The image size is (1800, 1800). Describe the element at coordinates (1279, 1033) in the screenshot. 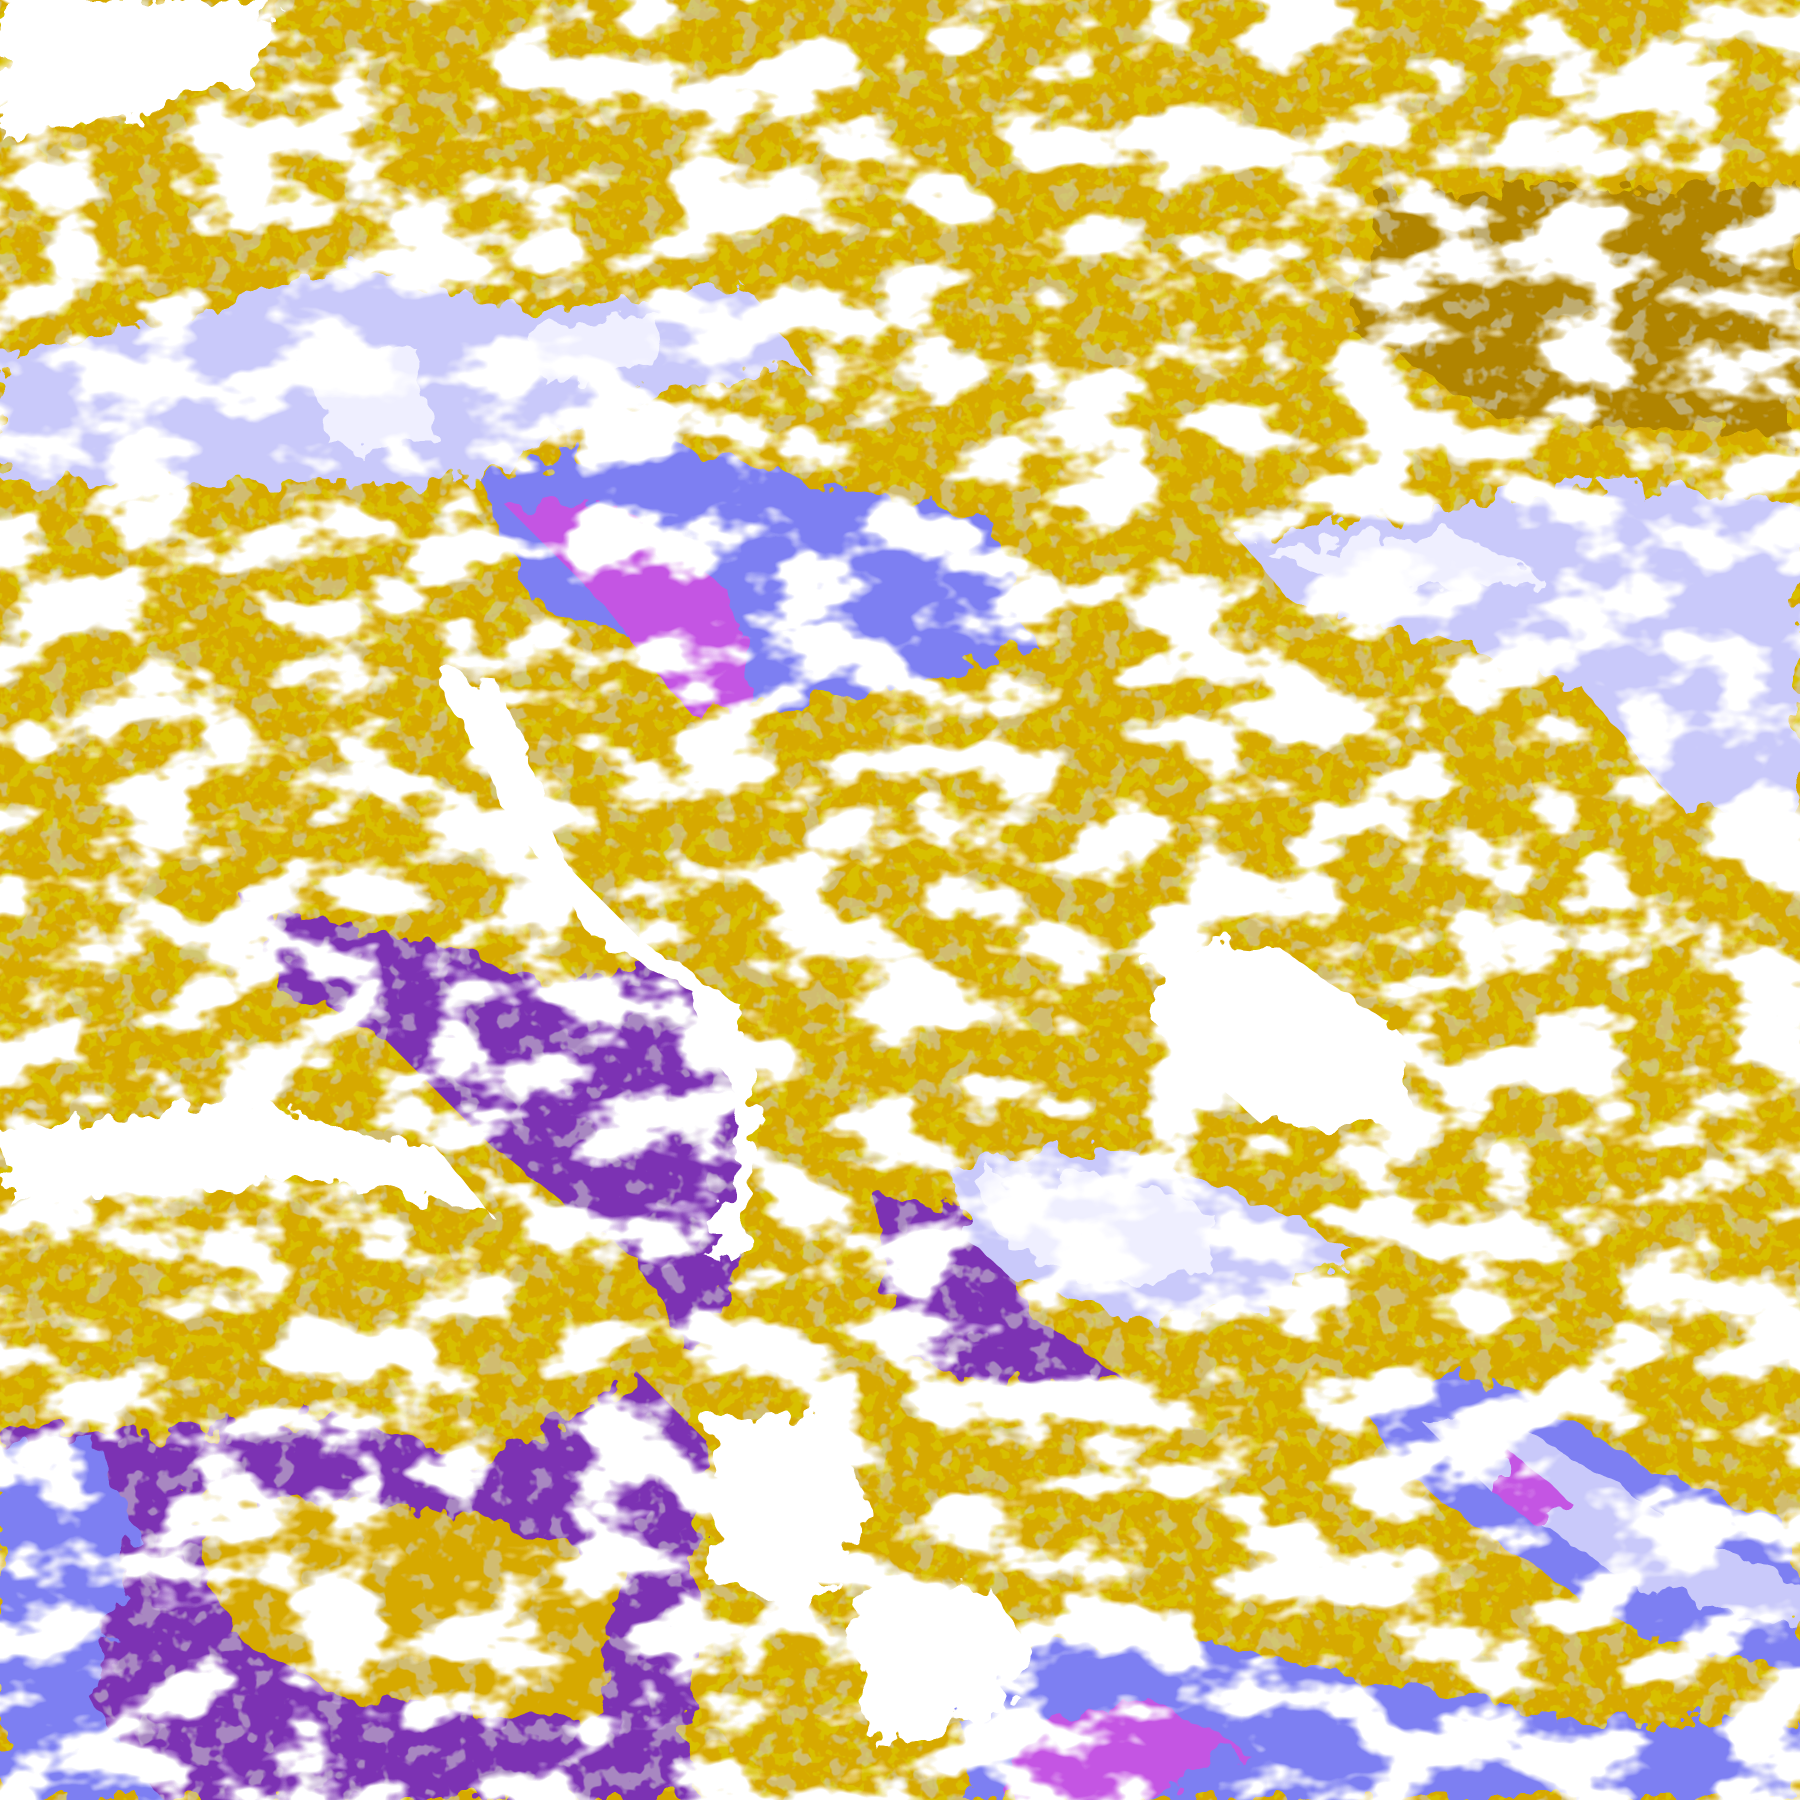

I see `clear-east-center` at that location.